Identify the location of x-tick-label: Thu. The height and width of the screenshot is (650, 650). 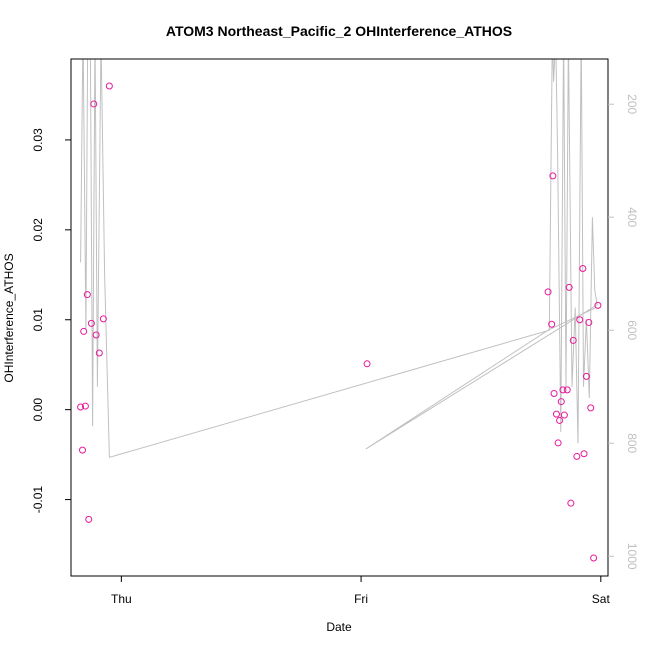
(121, 599).